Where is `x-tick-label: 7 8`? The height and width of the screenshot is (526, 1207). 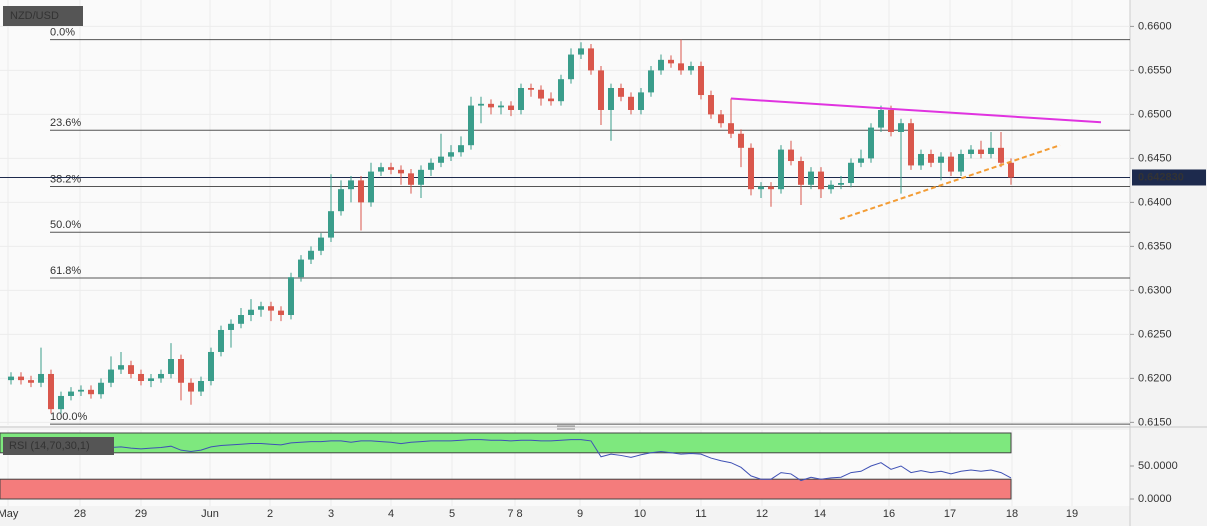
x-tick-label: 7 8 is located at coordinates (514, 514).